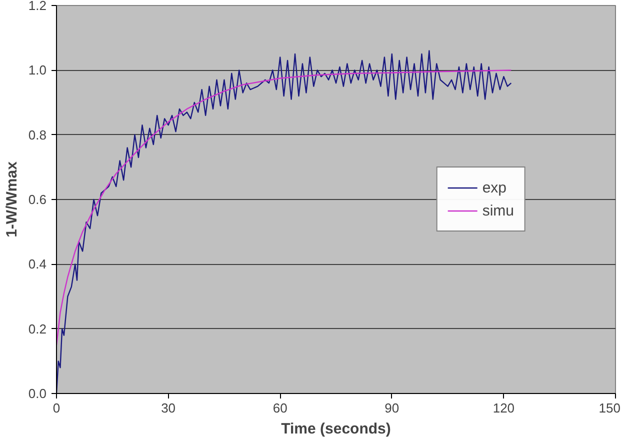 The width and height of the screenshot is (625, 448). Describe the element at coordinates (37, 393) in the screenshot. I see `y-tick-label: 0.0` at that location.